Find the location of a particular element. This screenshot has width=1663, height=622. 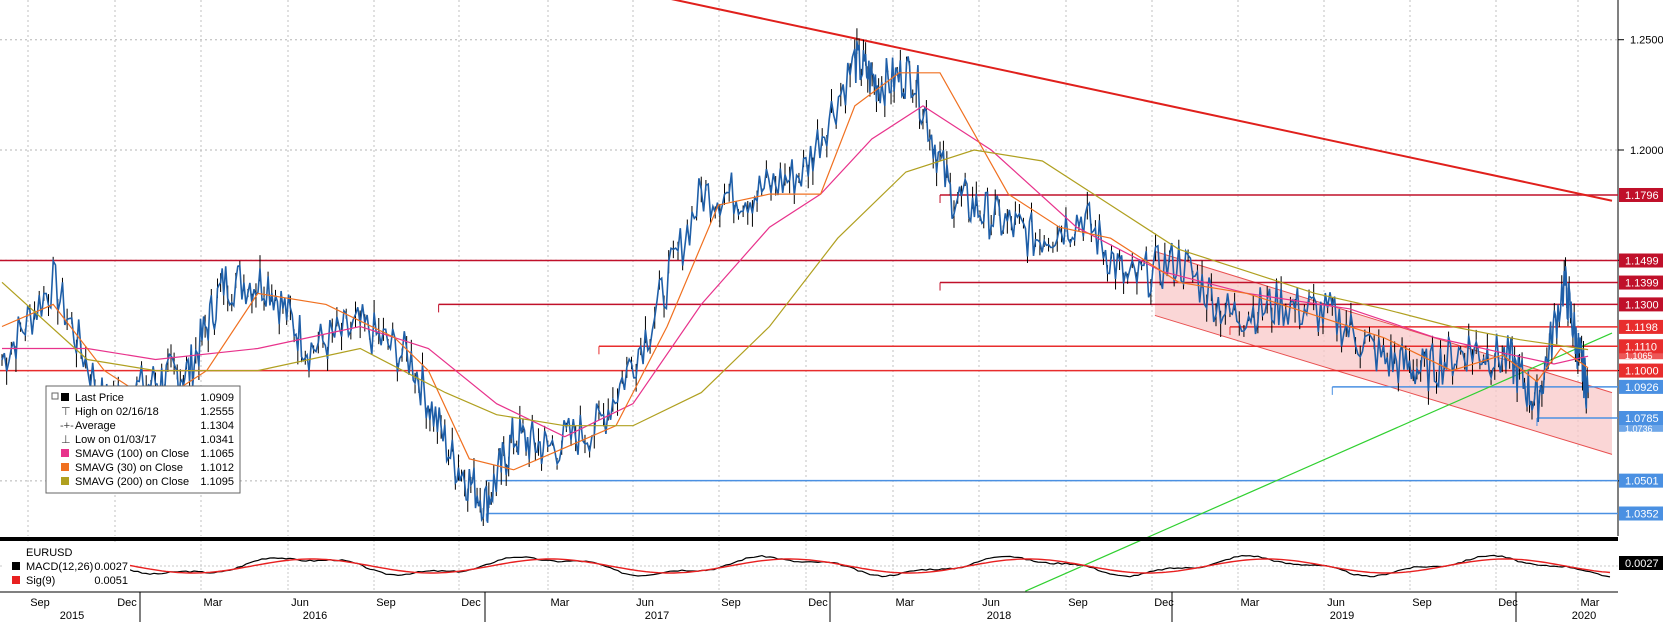

level-tag-text: 1.1499 is located at coordinates (1642, 262).